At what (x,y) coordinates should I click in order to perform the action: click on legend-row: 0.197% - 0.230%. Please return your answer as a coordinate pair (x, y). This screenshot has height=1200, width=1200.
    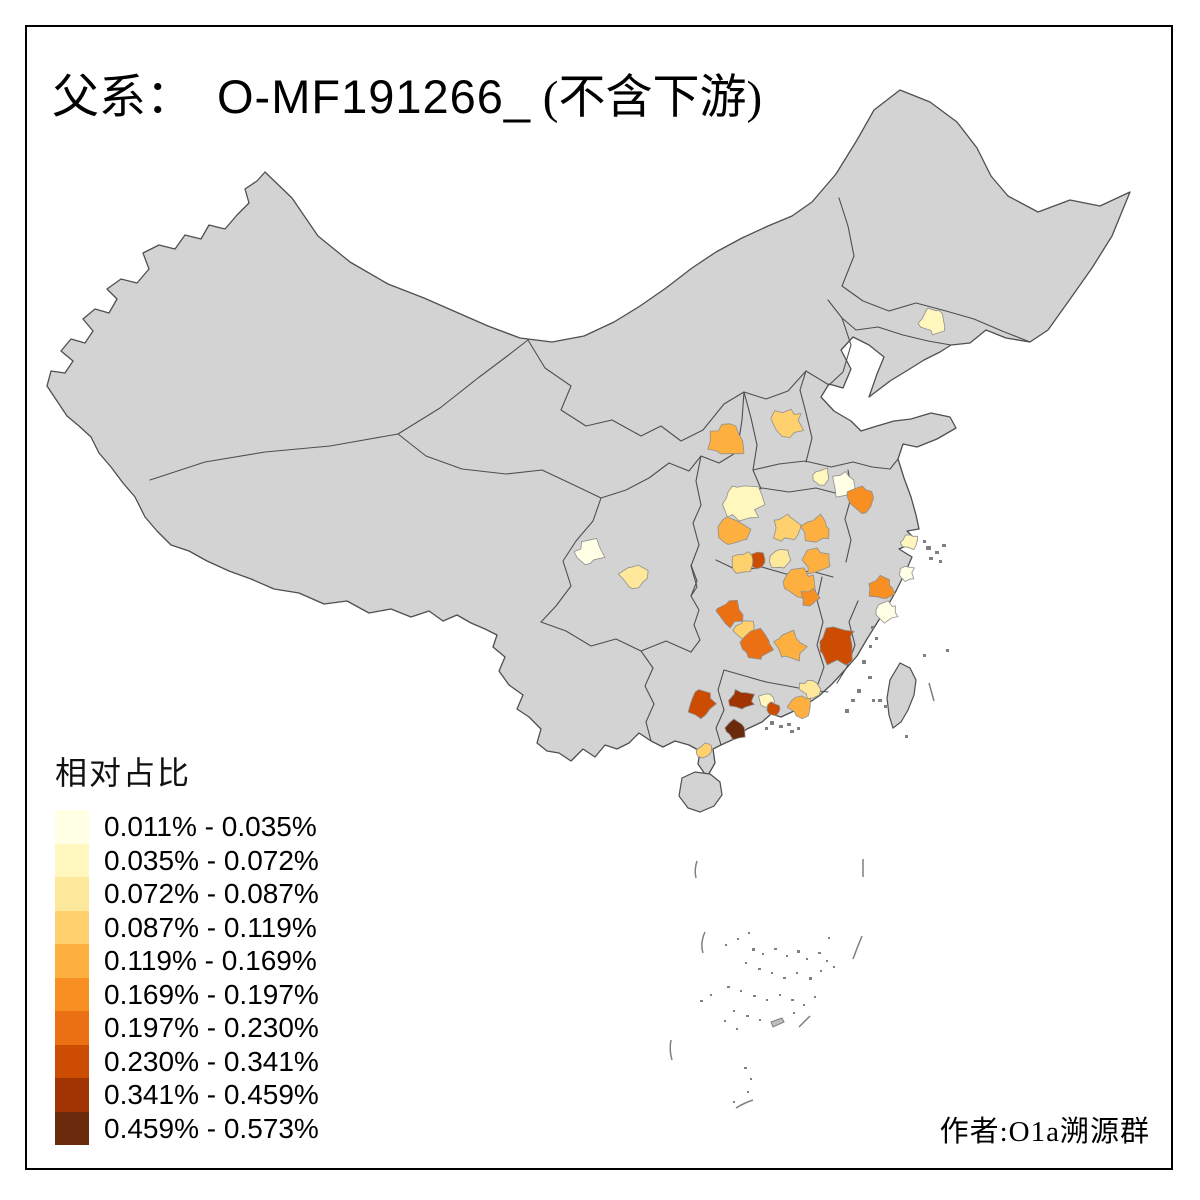
    Looking at the image, I should click on (187, 1028).